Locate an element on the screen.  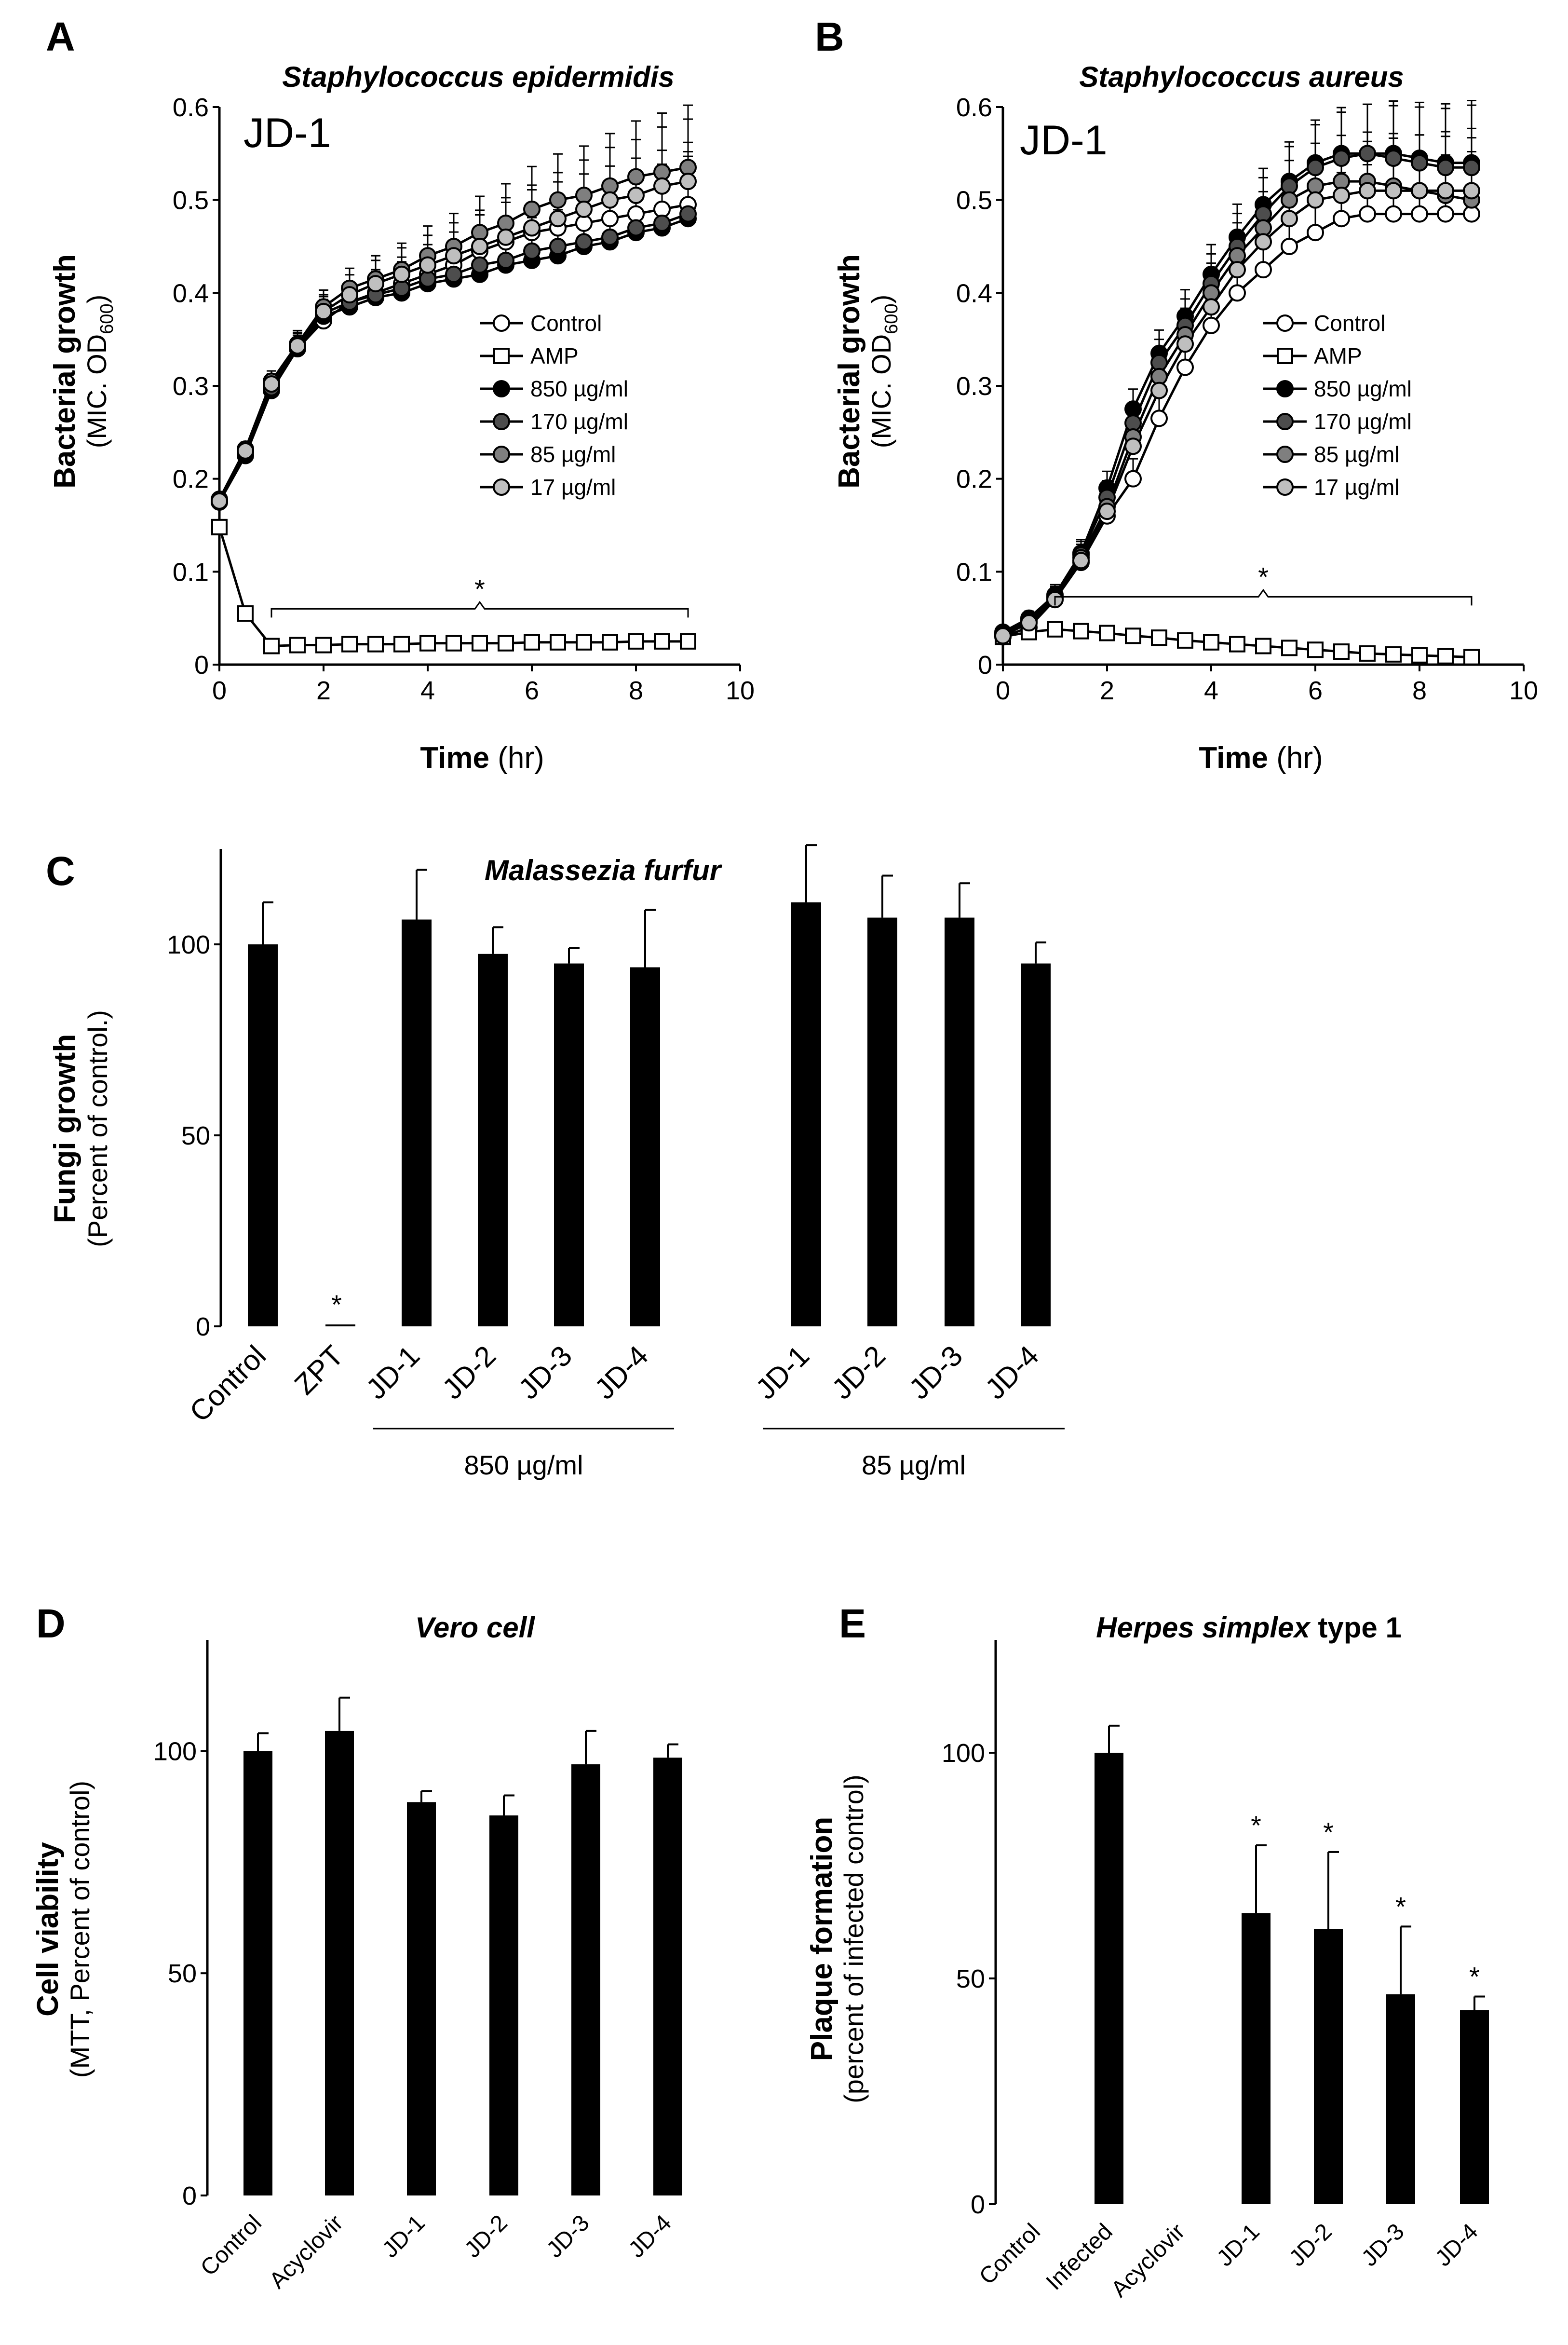
panel-a-significance-bracket is located at coordinates (480, 609).